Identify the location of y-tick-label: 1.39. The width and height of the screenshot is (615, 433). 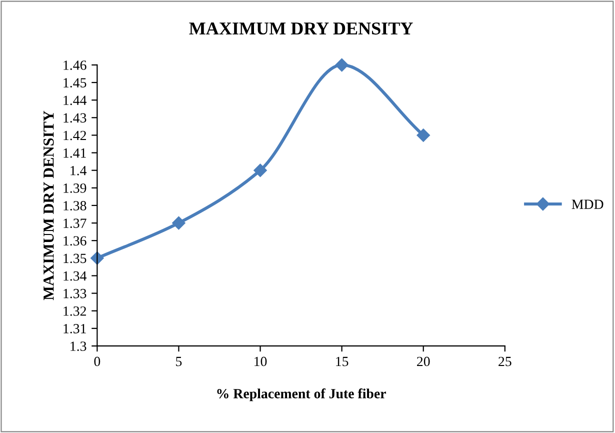
(75, 188).